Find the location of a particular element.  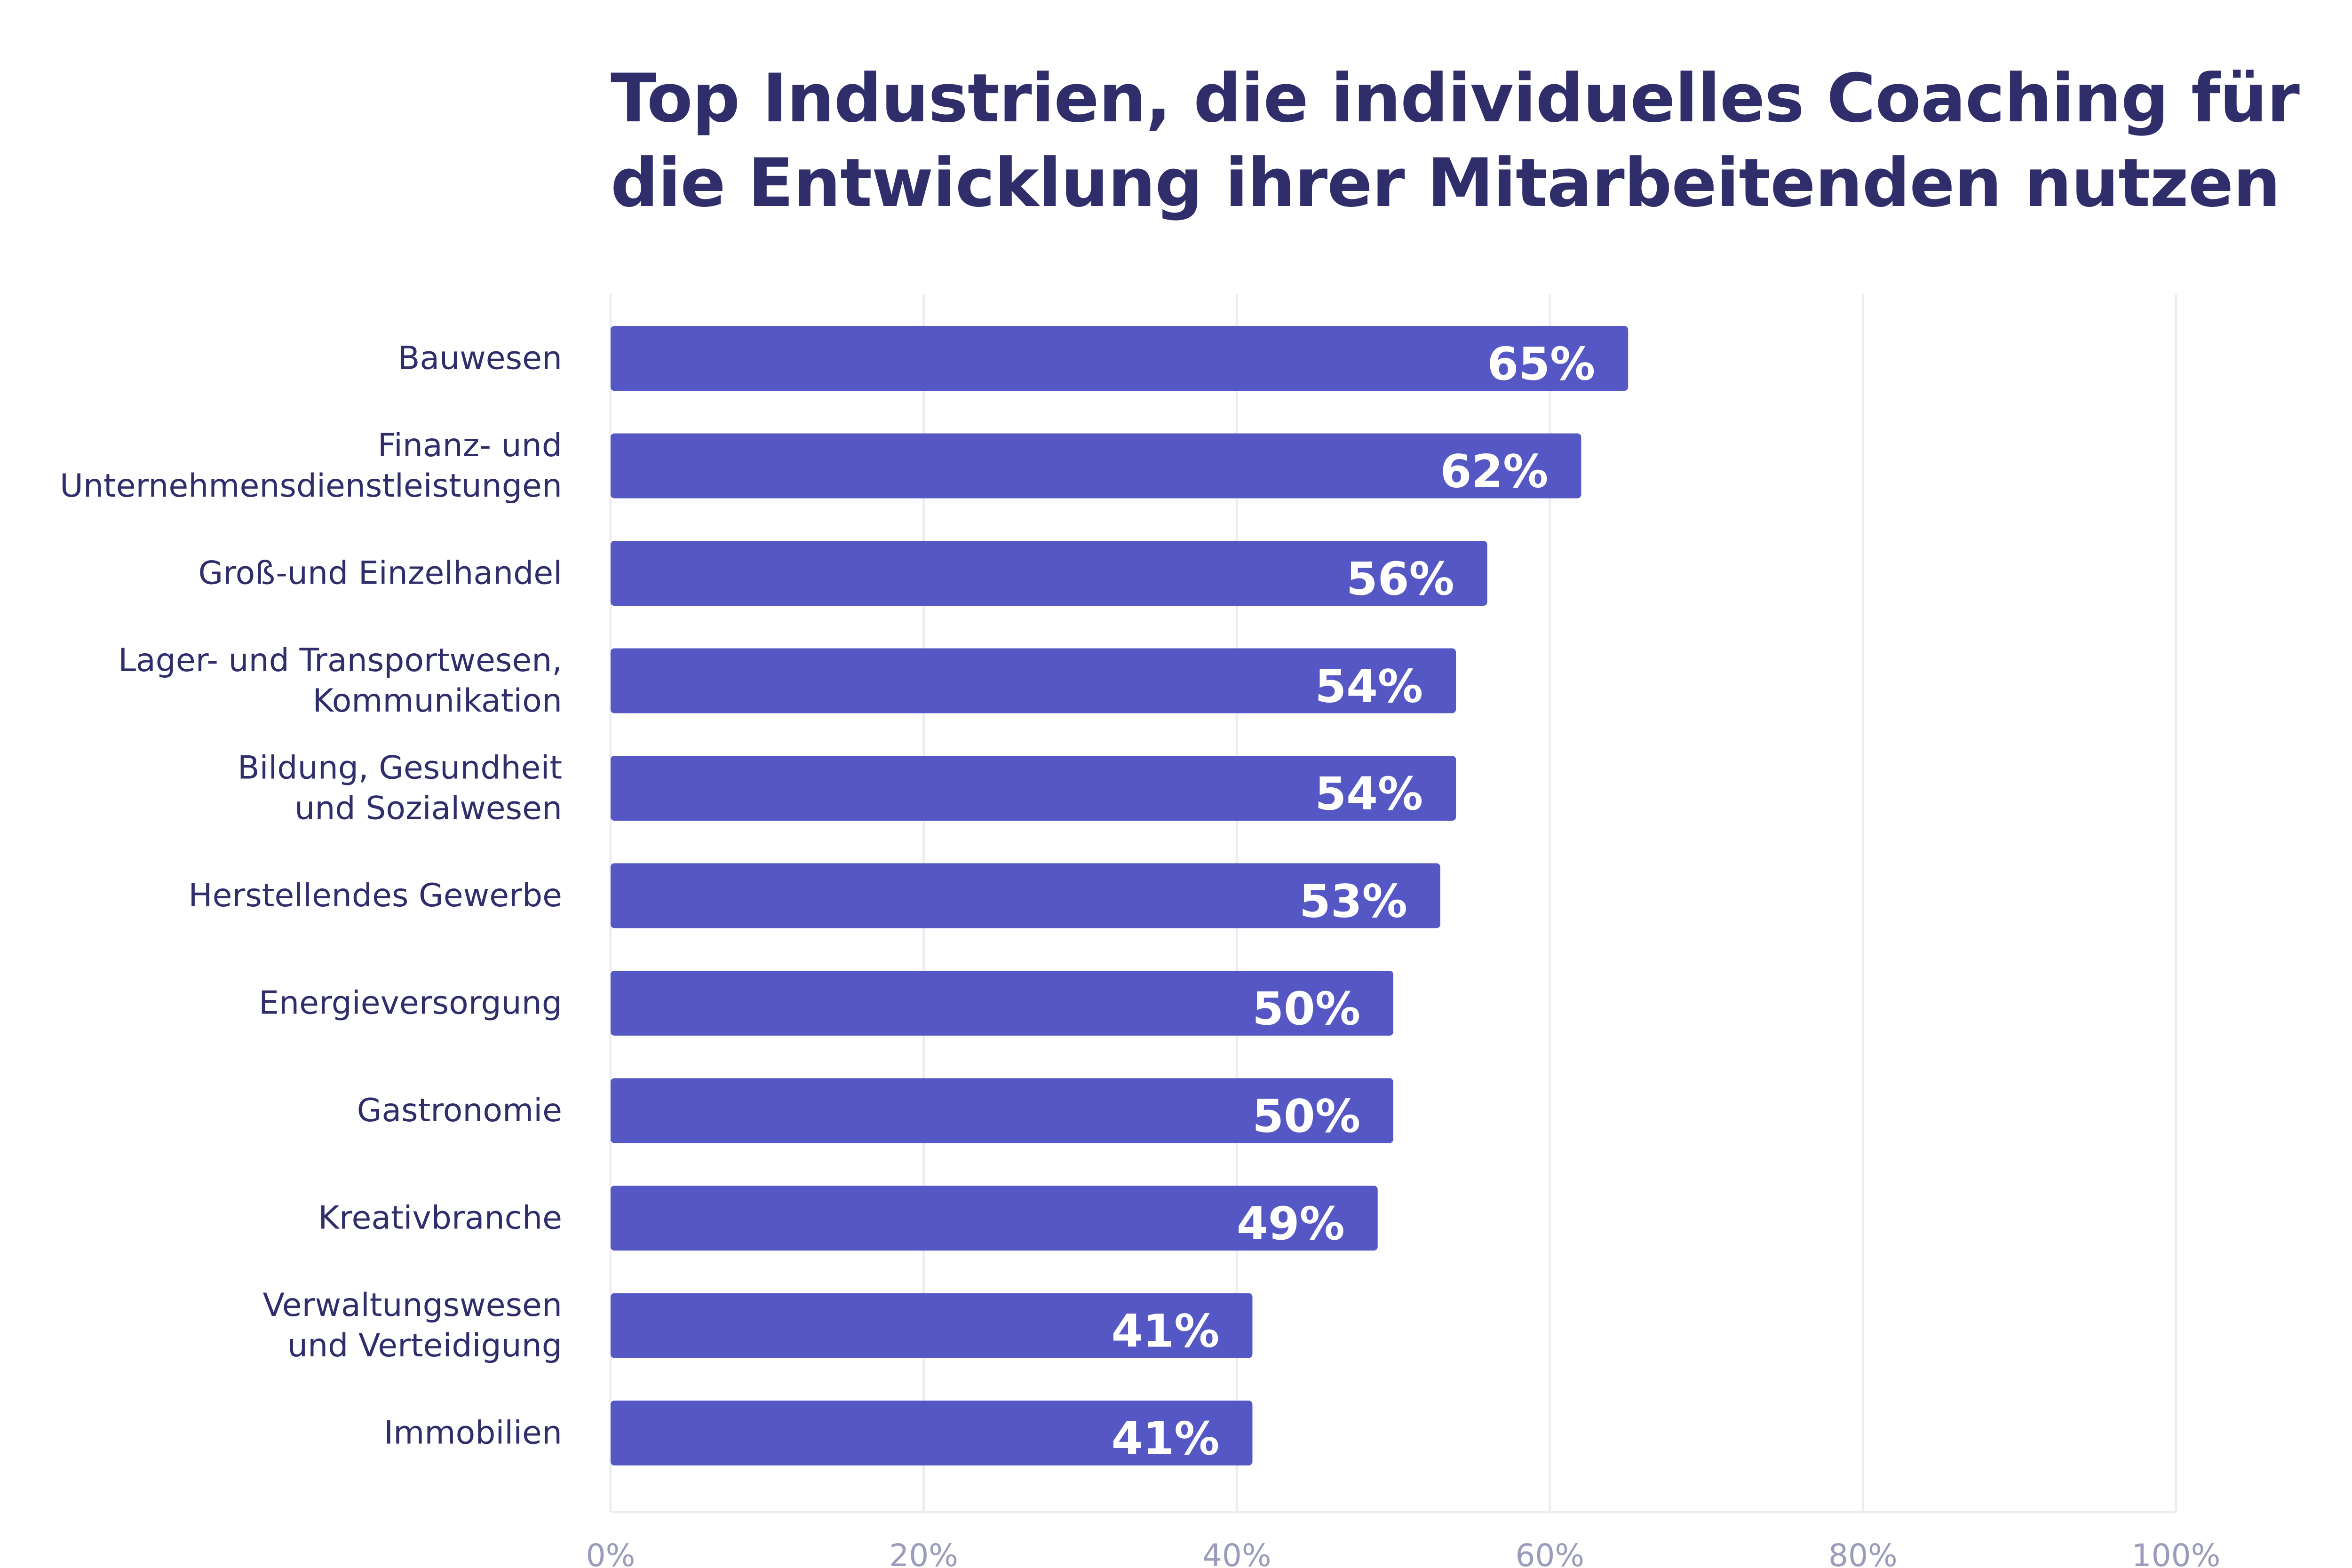

x-tick-label-40: 40% is located at coordinates (1236, 1552).